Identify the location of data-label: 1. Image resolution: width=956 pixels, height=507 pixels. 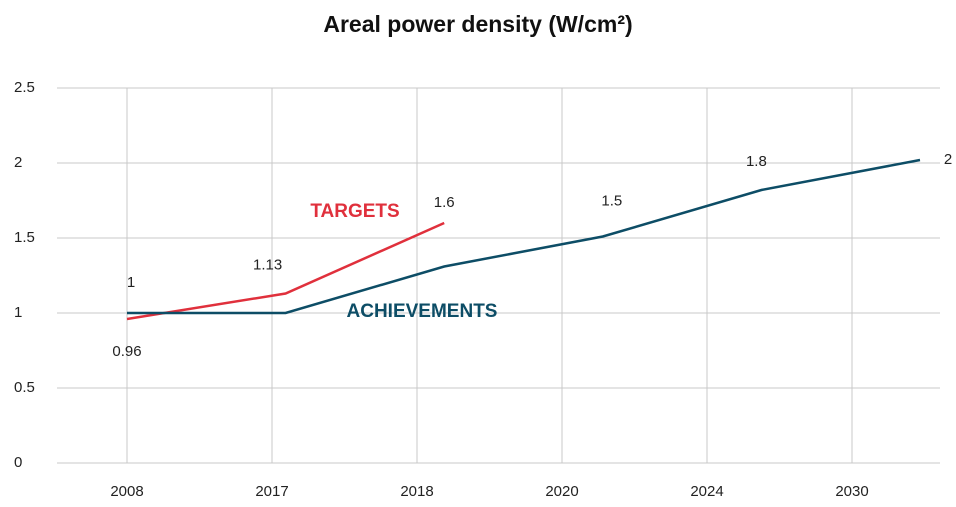
(131, 282).